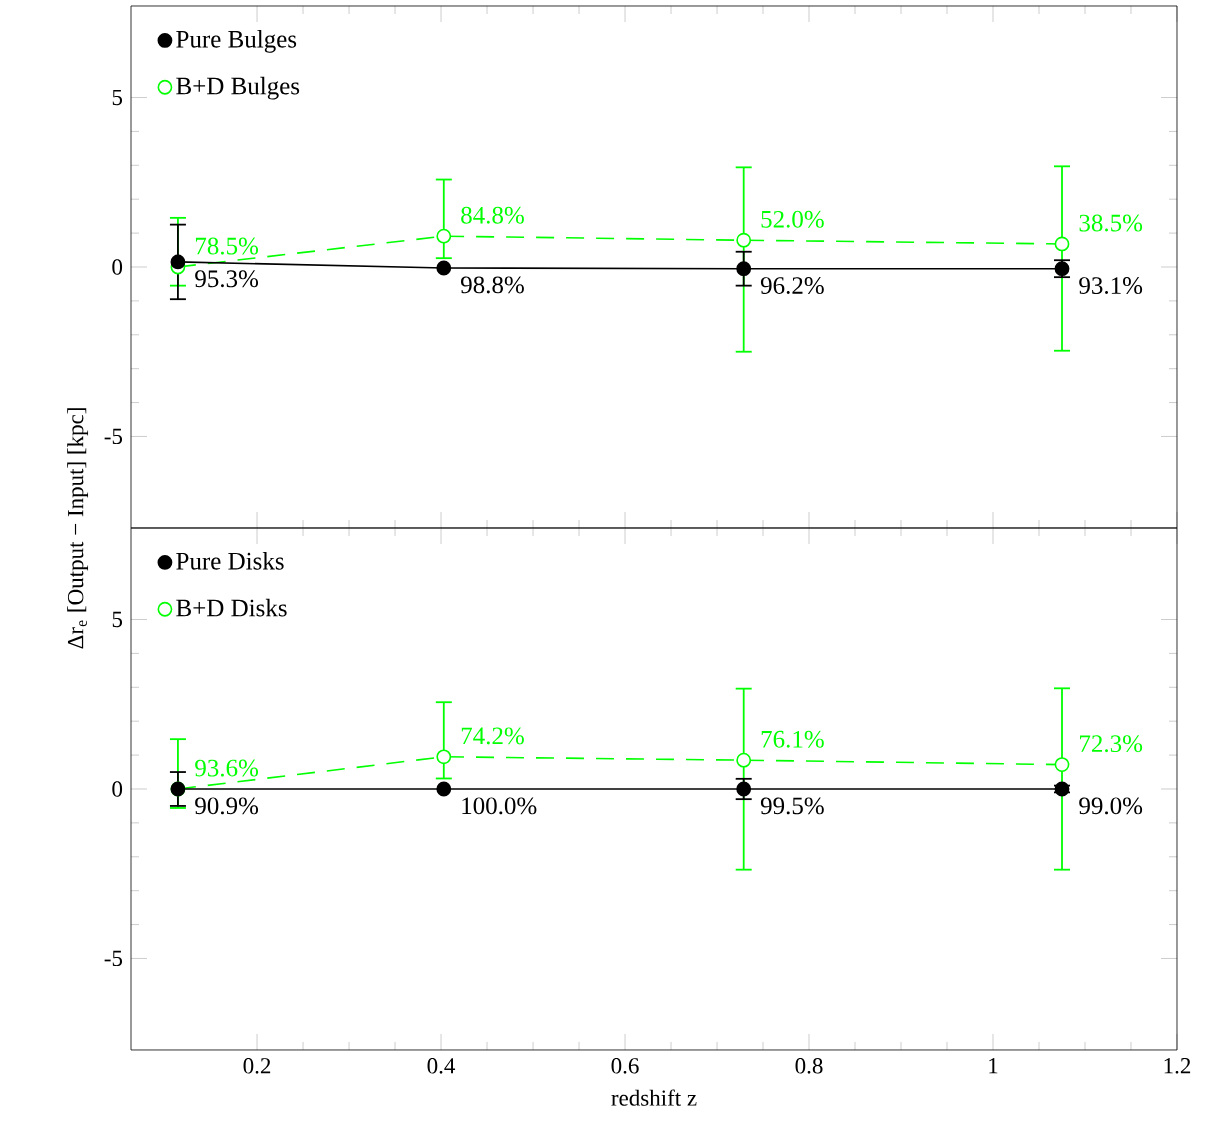  What do you see at coordinates (1111, 806) in the screenshot?
I see `annotation: 99.0%` at bounding box center [1111, 806].